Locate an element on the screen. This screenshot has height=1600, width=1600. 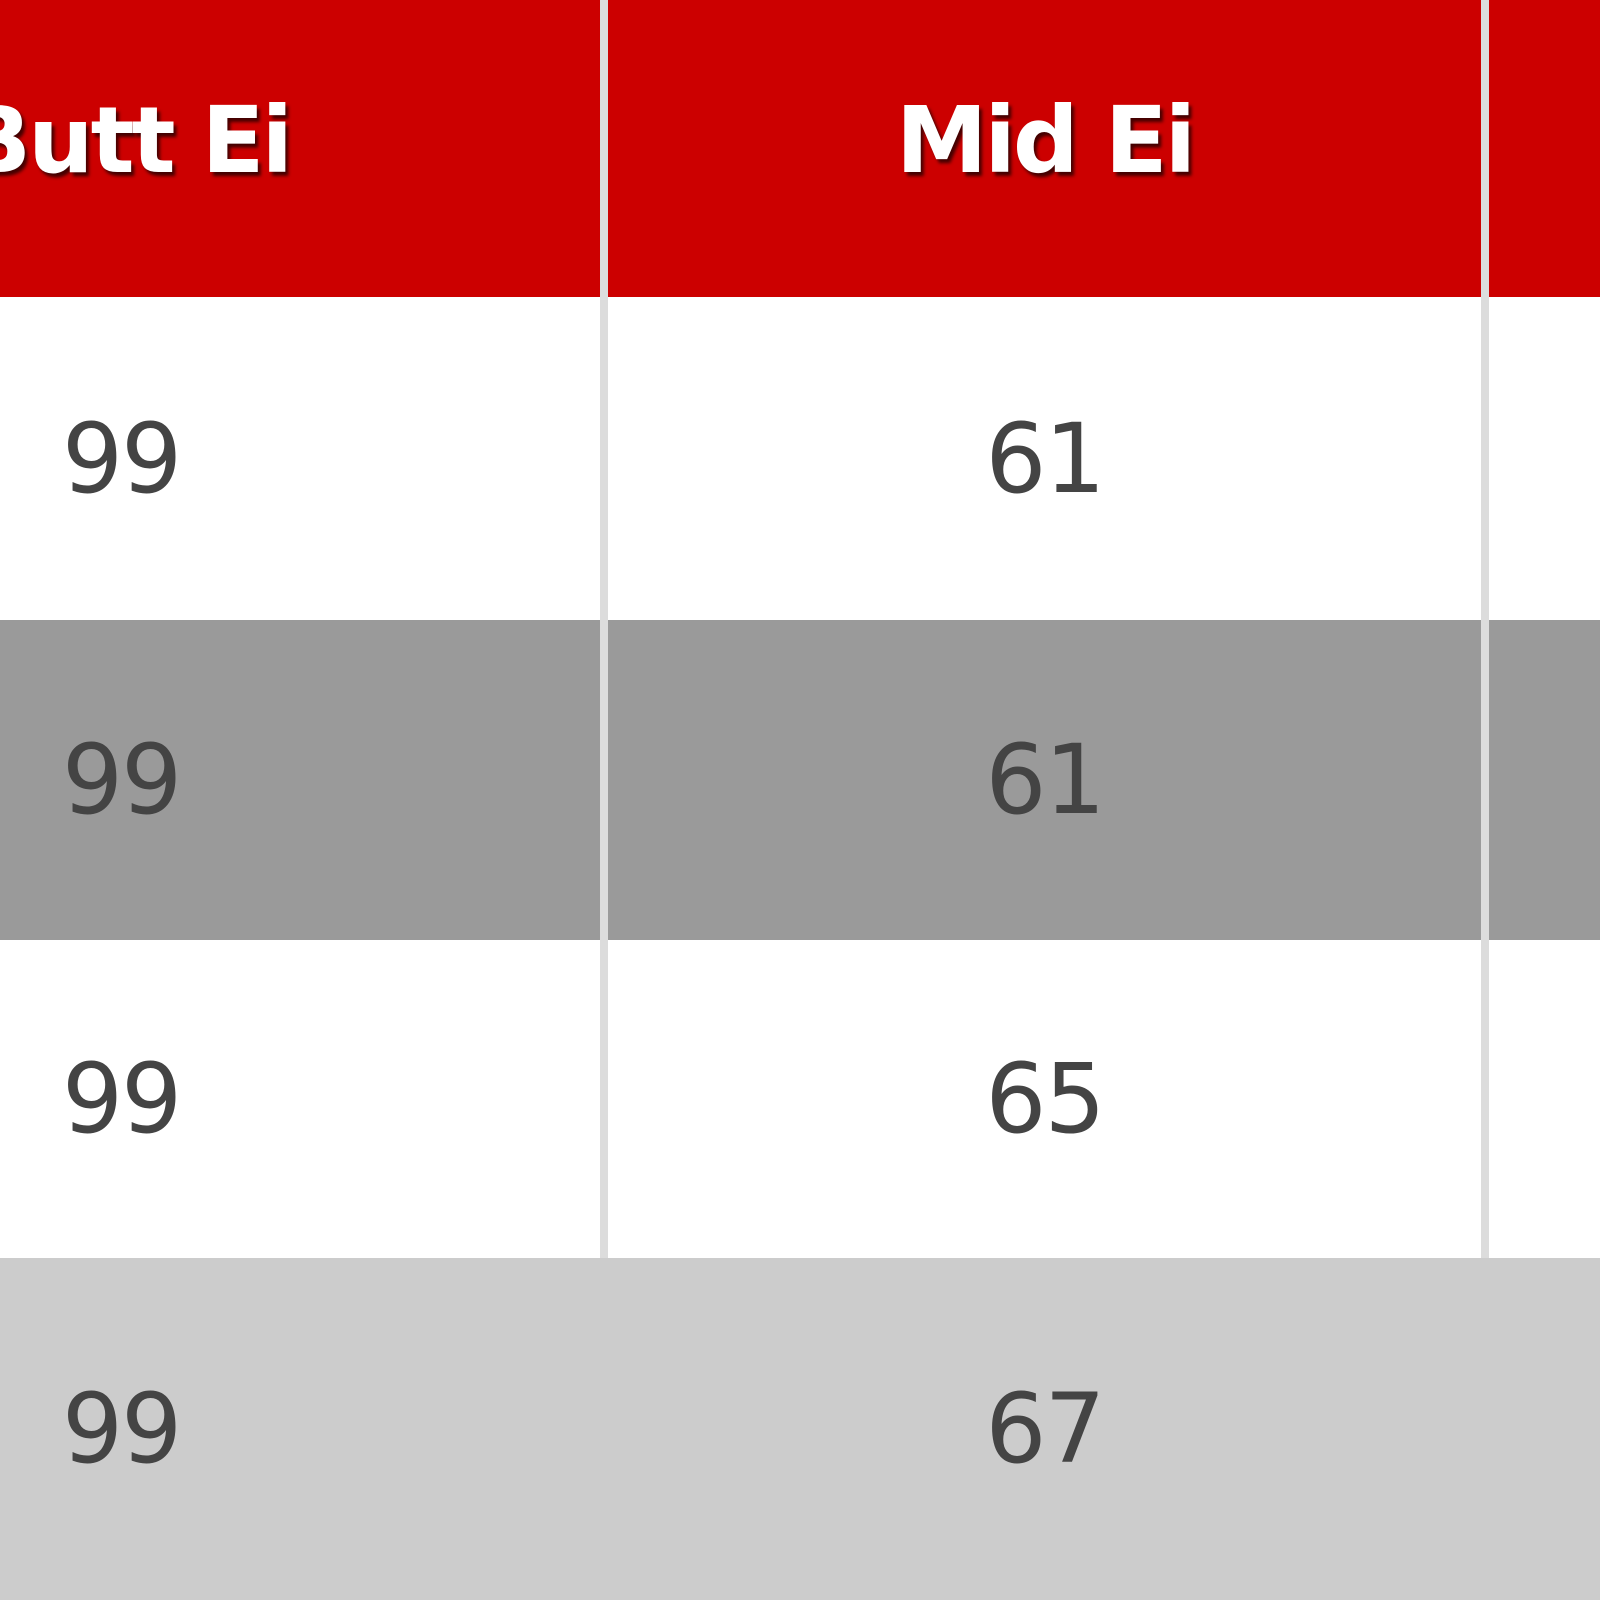
column-header: Mid Ei is located at coordinates (1045, 140).